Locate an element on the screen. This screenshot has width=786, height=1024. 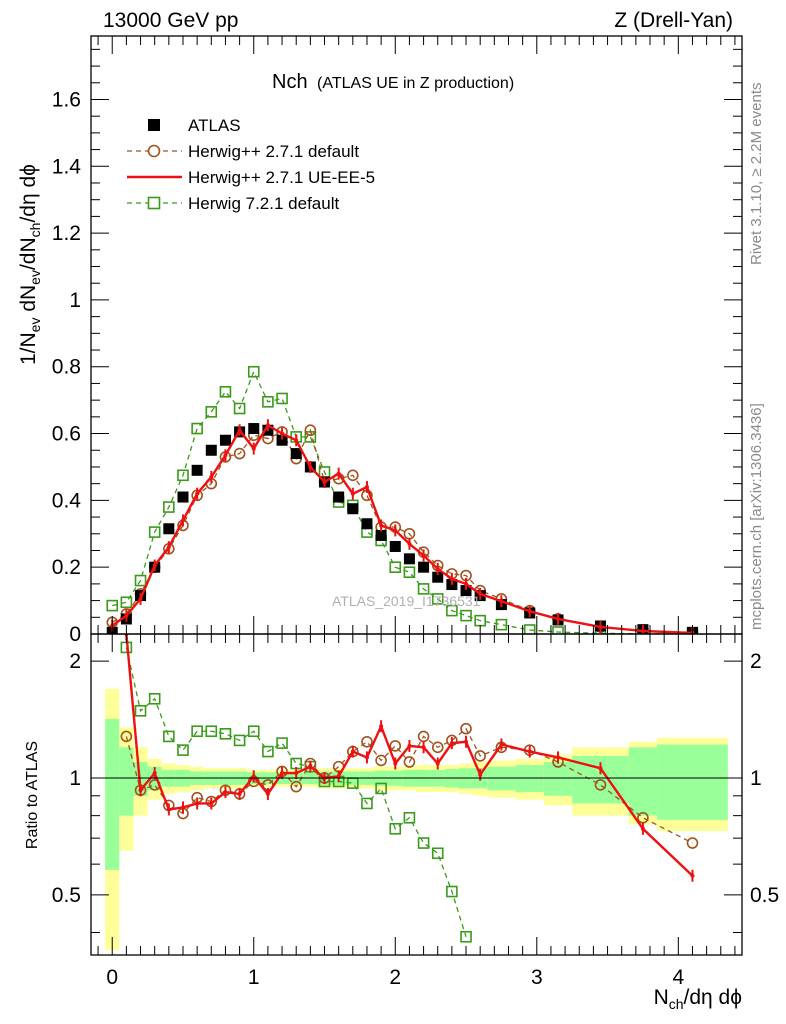
ratio-y-tick-label-right: 0.5 is located at coordinates (764, 895).